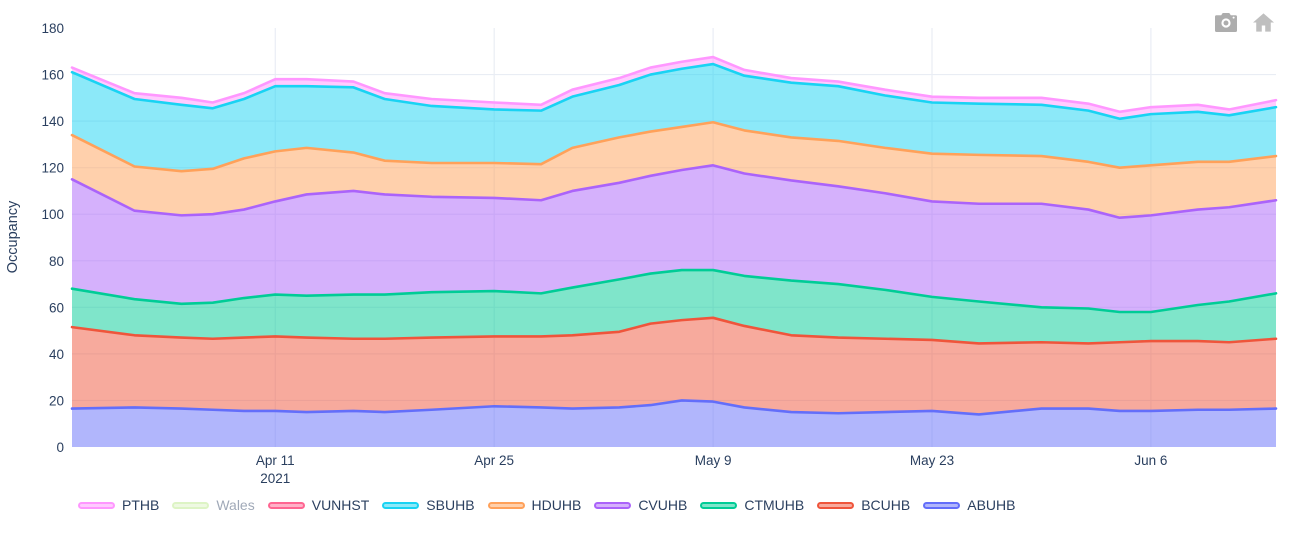 The width and height of the screenshot is (1291, 535). Describe the element at coordinates (52, 238) in the screenshot. I see `y-axis-tick-labels: 0 20 40 60 80 100 120 140 160 180` at that location.